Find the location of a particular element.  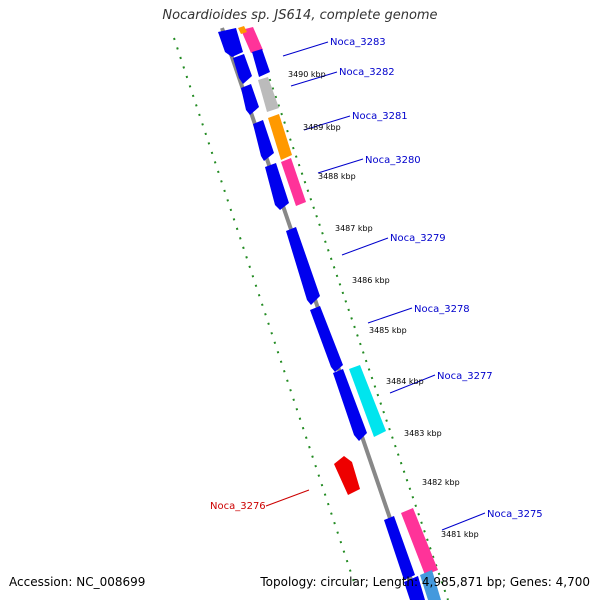

kbp-label: 3487 kbp is located at coordinates (354, 228).